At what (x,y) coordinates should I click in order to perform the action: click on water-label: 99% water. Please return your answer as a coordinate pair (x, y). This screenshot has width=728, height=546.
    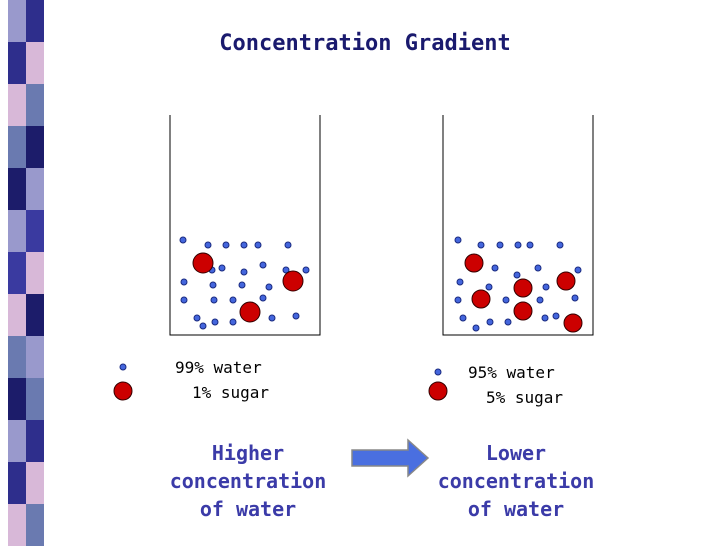
    Looking at the image, I should click on (218, 367).